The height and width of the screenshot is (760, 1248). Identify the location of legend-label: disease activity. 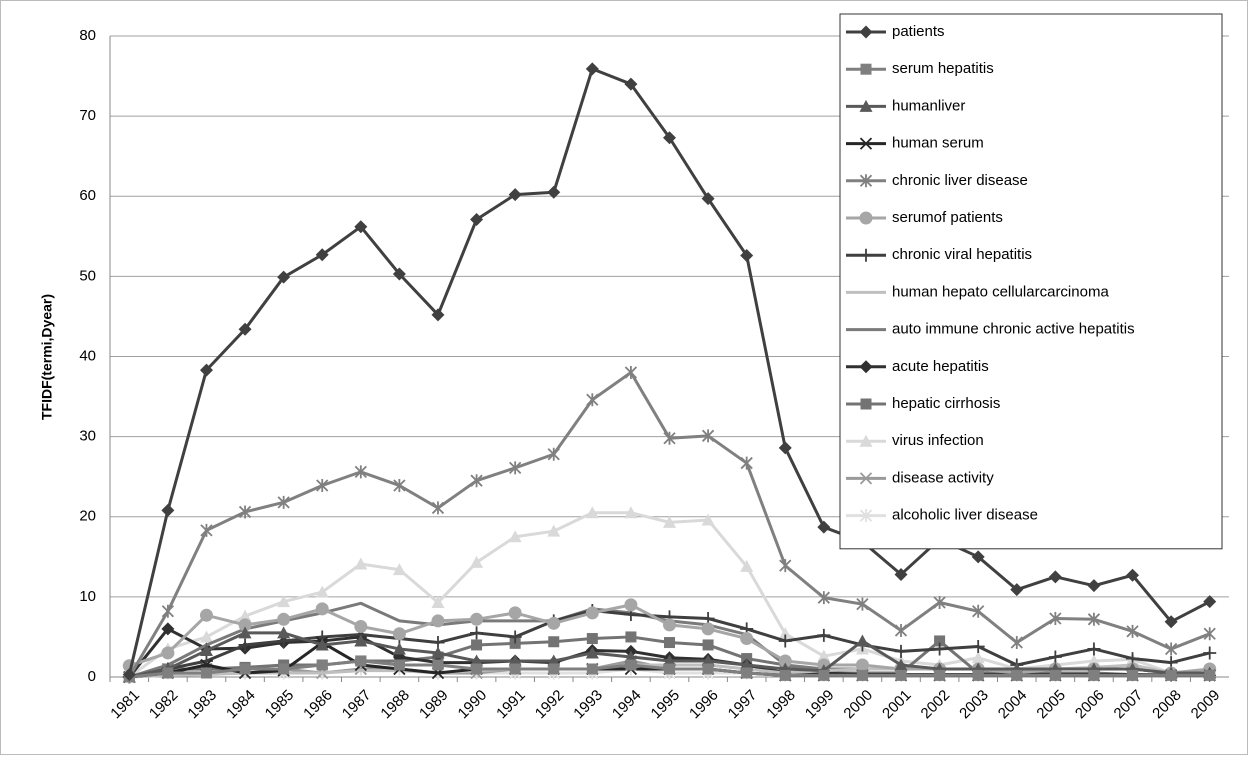
(943, 477).